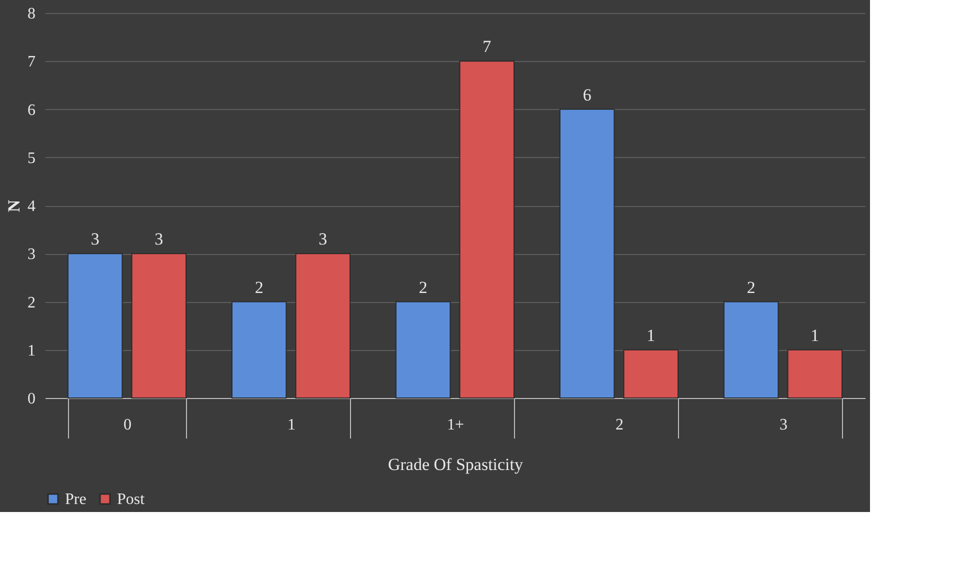 The width and height of the screenshot is (956, 582). Describe the element at coordinates (456, 464) in the screenshot. I see `x-axis-title: Grade Of Spasticity` at that location.